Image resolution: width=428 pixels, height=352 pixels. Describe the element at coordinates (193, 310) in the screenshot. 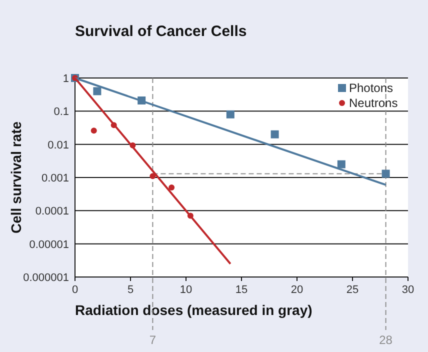

I see `x-axis-title: Radiation doses (measured in gray)` at that location.